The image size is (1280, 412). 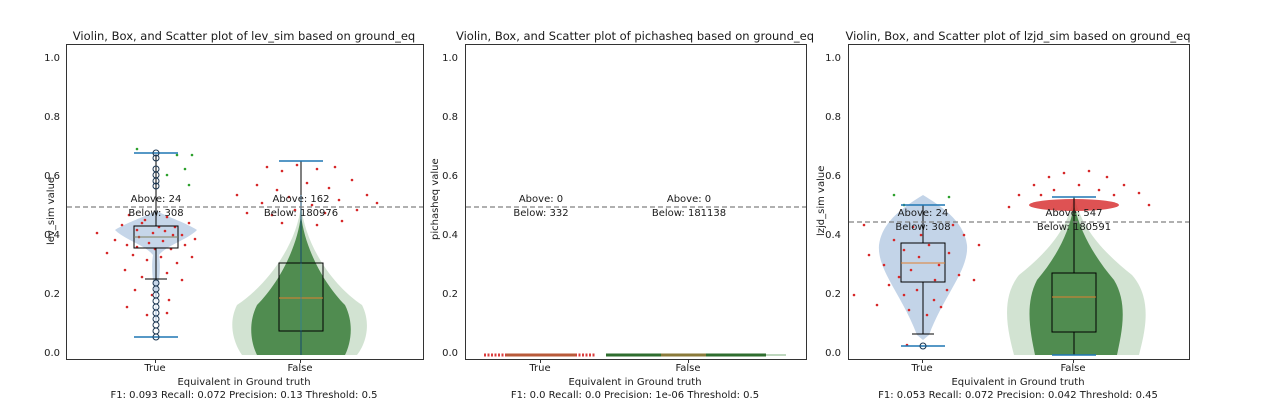 I want to click on y-axis-label: pichasheq value, so click(x=435, y=199).